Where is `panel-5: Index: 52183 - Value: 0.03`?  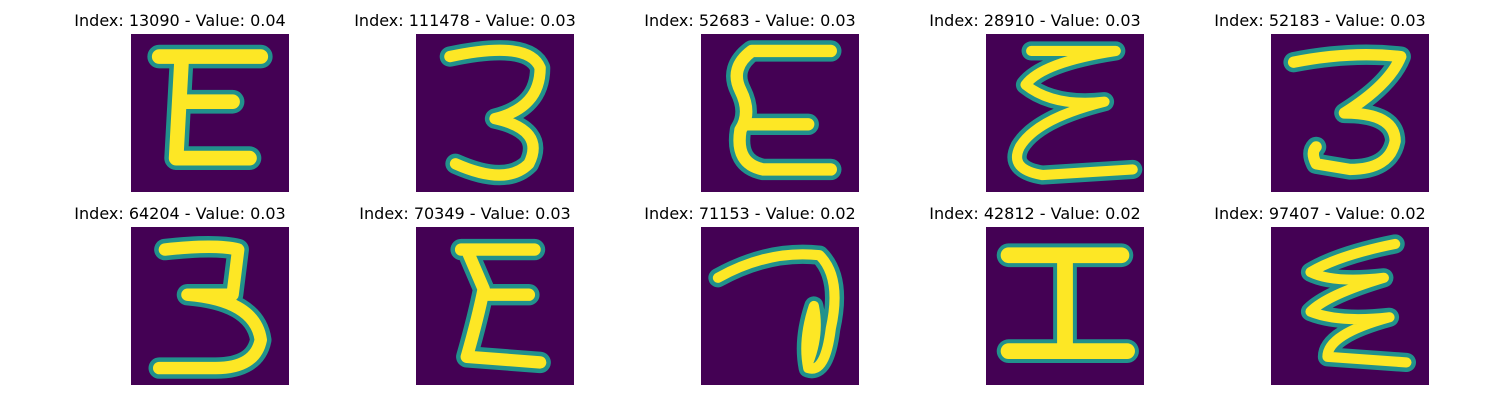 panel-5: Index: 52183 - Value: 0.03 is located at coordinates (1320, 96).